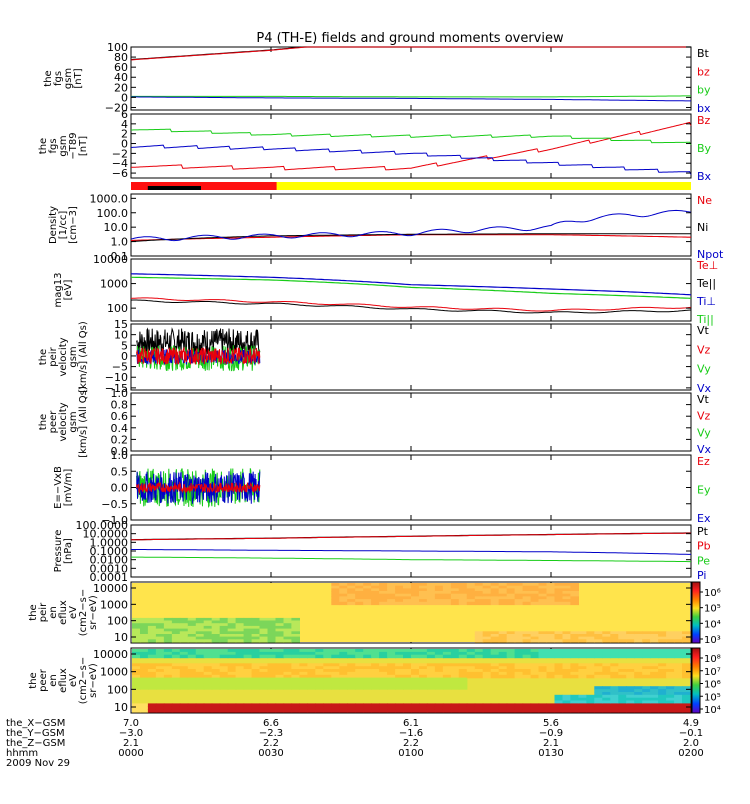 Image resolution: width=750 pixels, height=804 pixels. Describe the element at coordinates (43, 422) in the screenshot. I see `peer_vel-ylabel: the` at that location.